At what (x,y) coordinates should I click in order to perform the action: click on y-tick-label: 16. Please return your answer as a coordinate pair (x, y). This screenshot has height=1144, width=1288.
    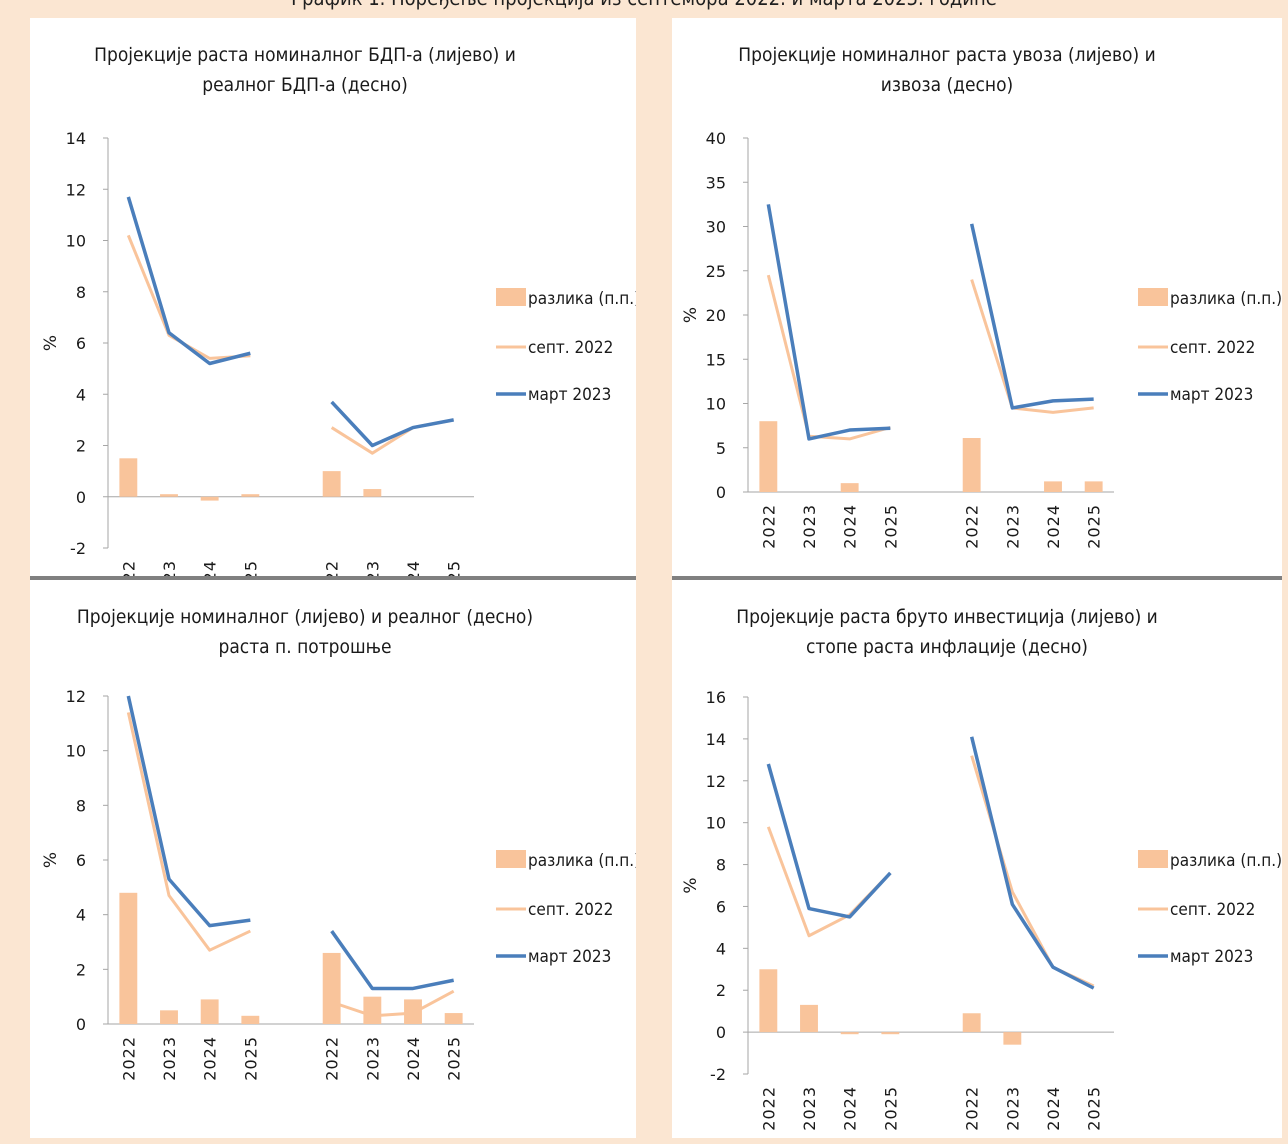
    Looking at the image, I should click on (716, 697).